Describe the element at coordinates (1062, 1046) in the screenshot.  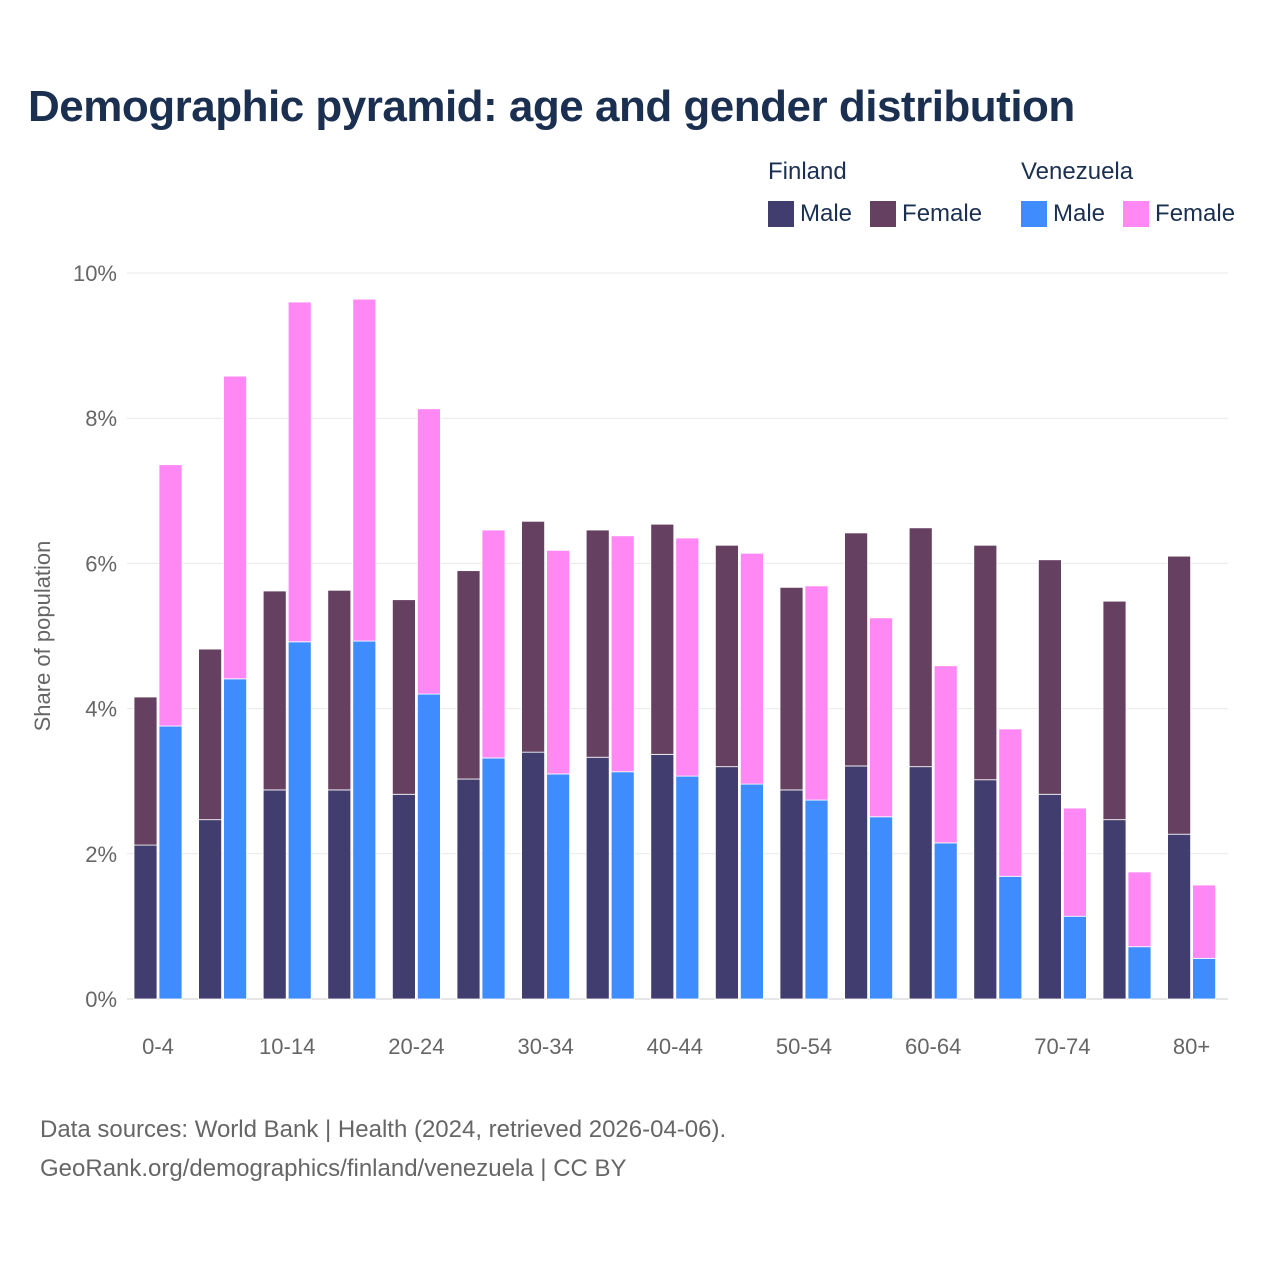
I see `x-tick-label: 70-74` at that location.